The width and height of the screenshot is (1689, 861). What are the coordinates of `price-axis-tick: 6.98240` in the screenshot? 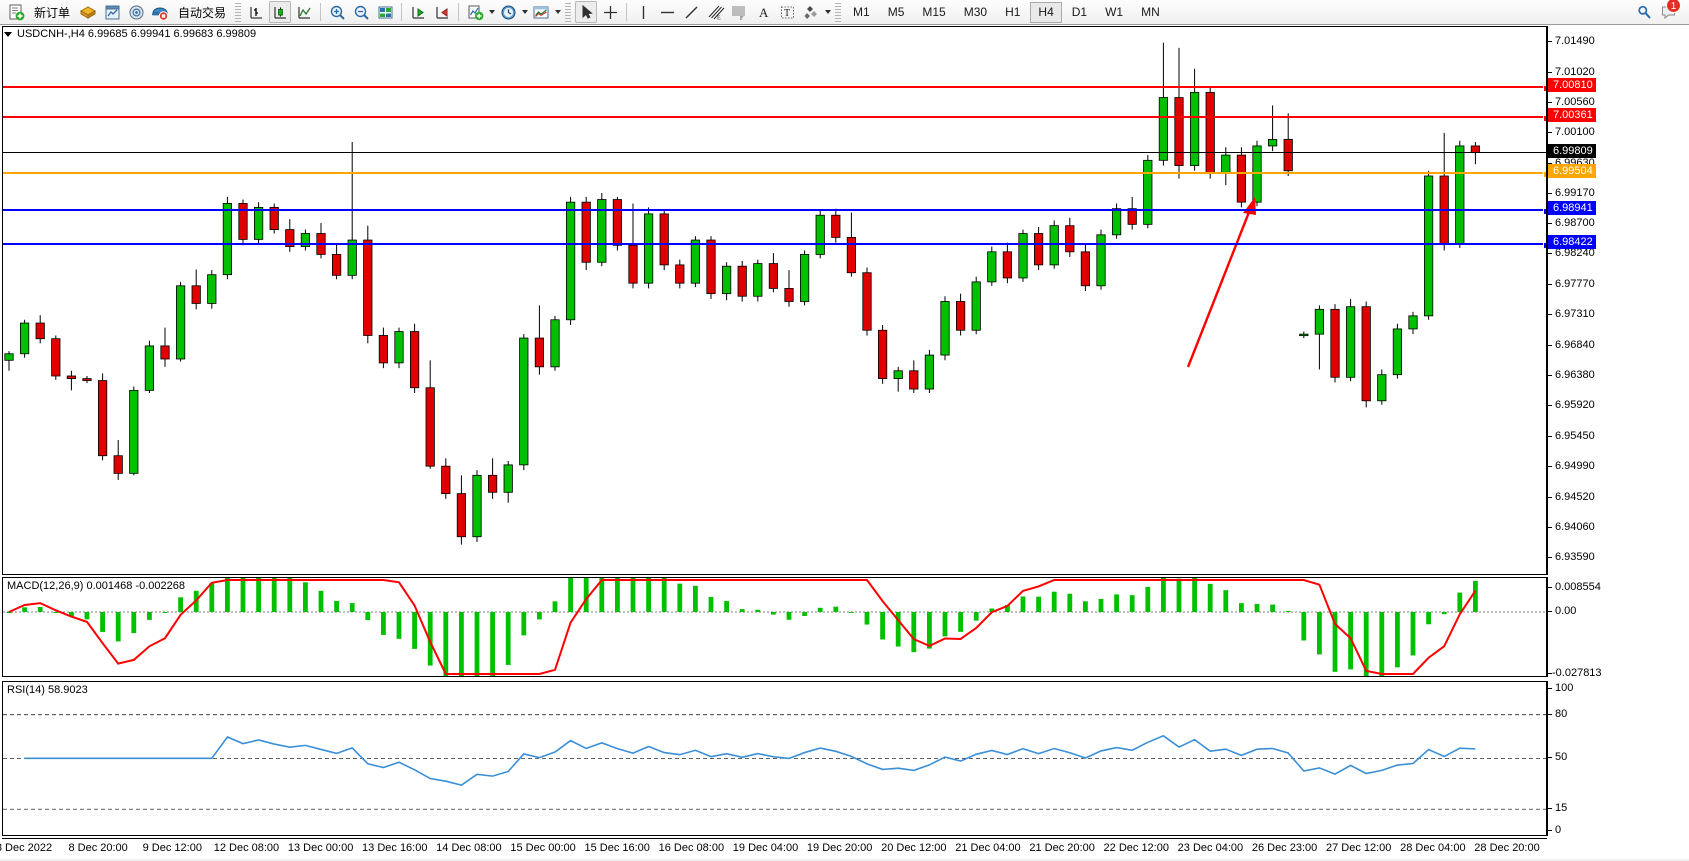 It's located at (1571, 253).